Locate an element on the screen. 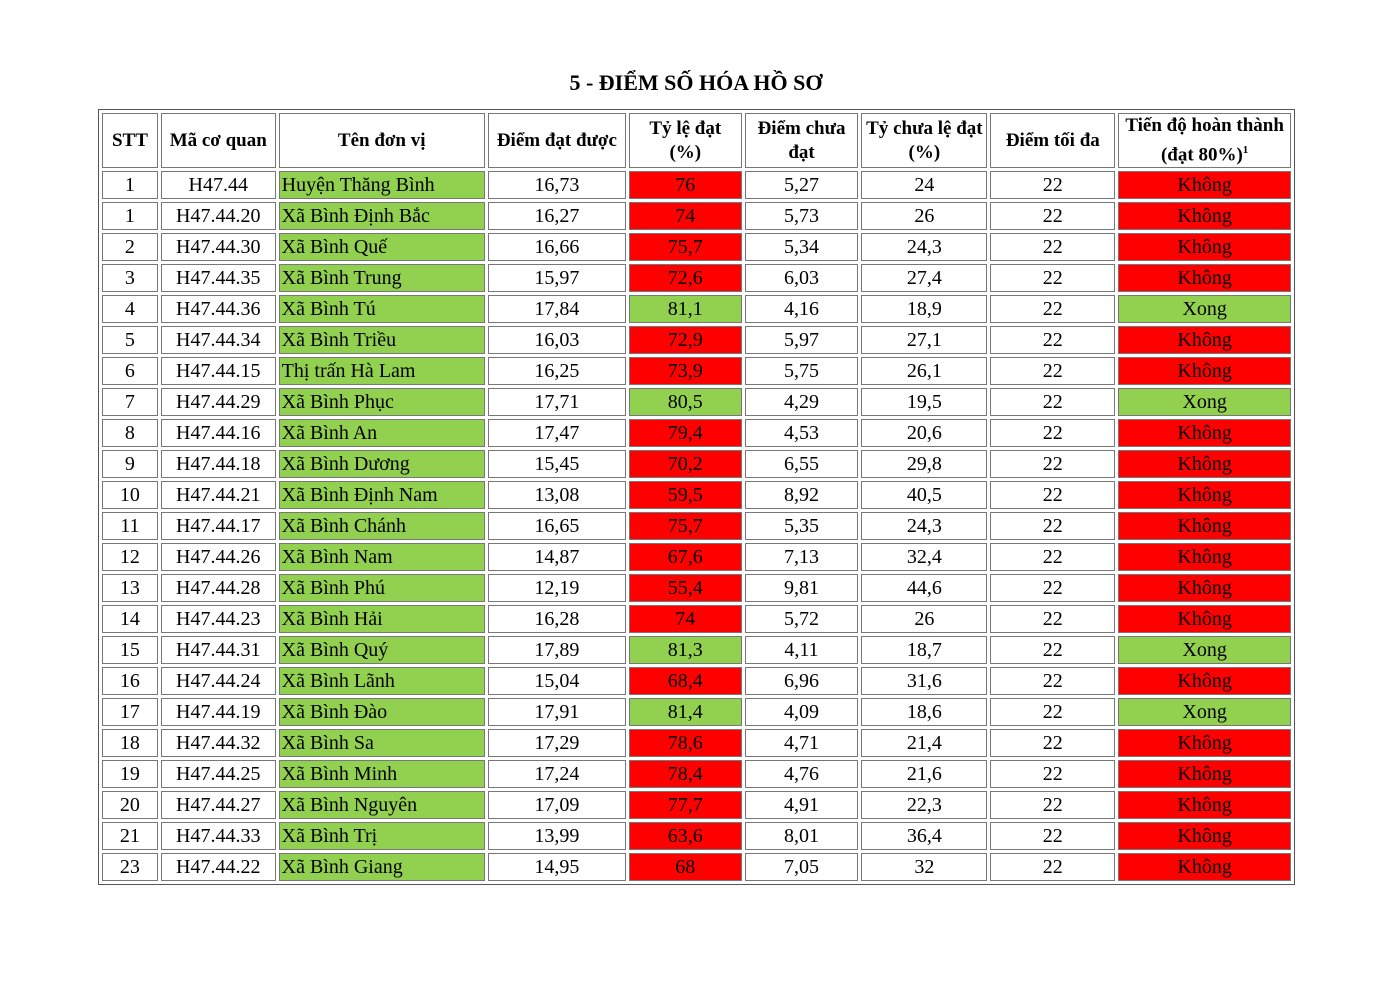 This screenshot has height=984, width=1392. cell-stt: 12 is located at coordinates (130, 557).